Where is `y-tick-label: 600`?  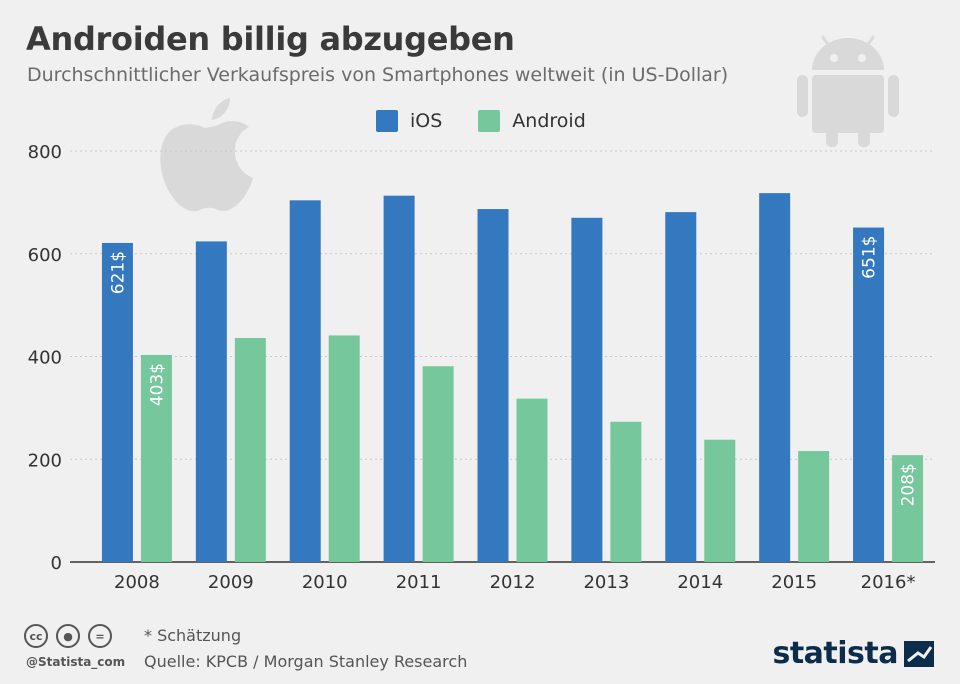
y-tick-label: 600 is located at coordinates (45, 255).